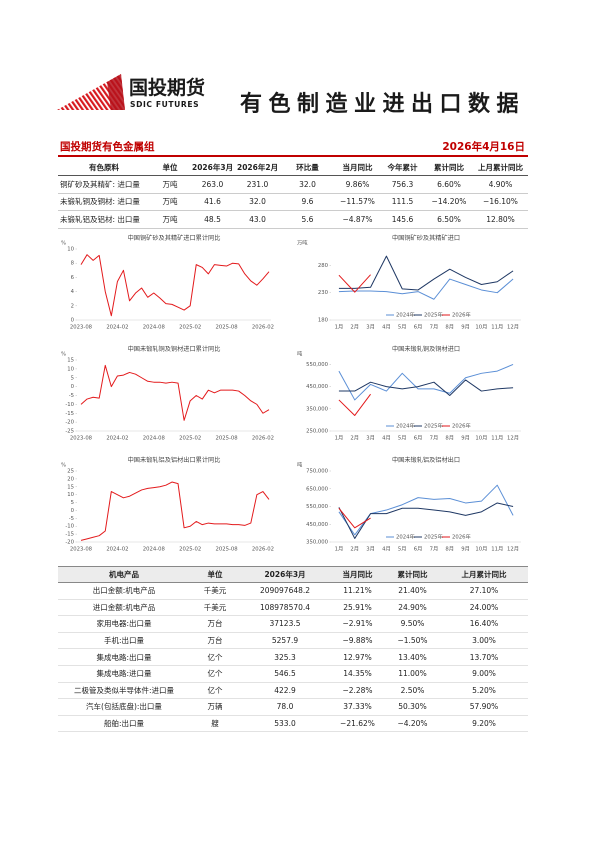  Describe the element at coordinates (285, 724) in the screenshot. I see `table-cell: 533.0` at that location.